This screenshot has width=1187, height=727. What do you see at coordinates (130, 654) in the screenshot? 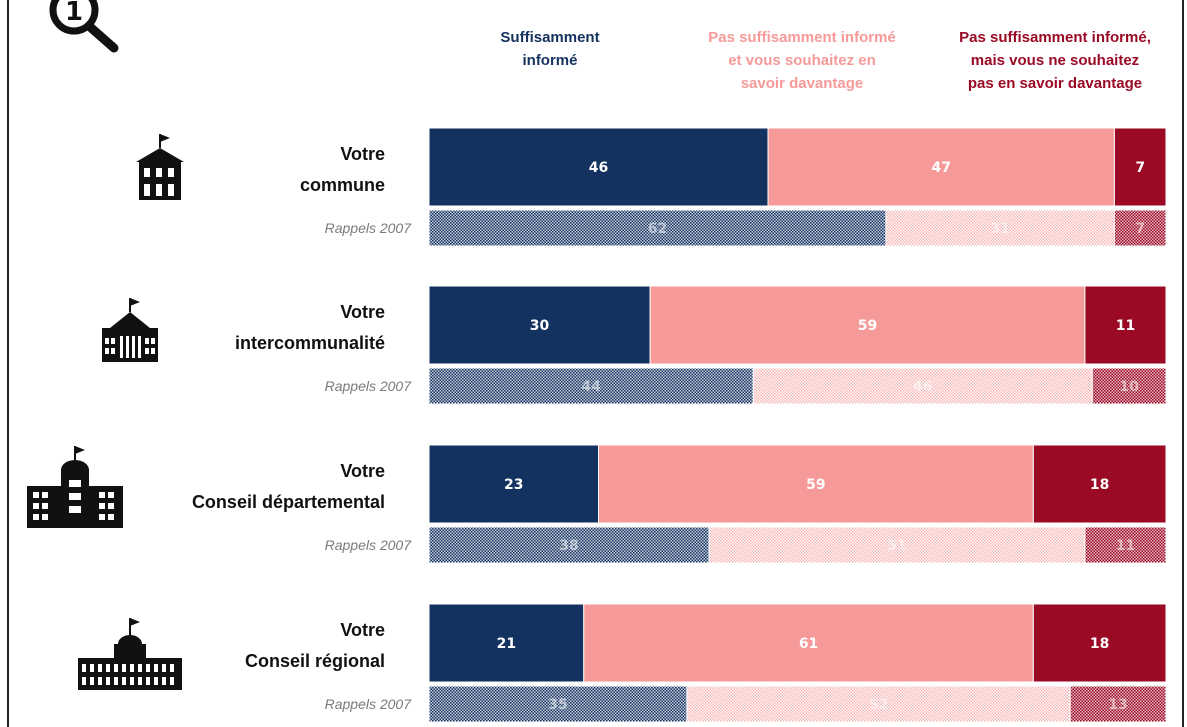
I see `palace-building-icon` at bounding box center [130, 654].